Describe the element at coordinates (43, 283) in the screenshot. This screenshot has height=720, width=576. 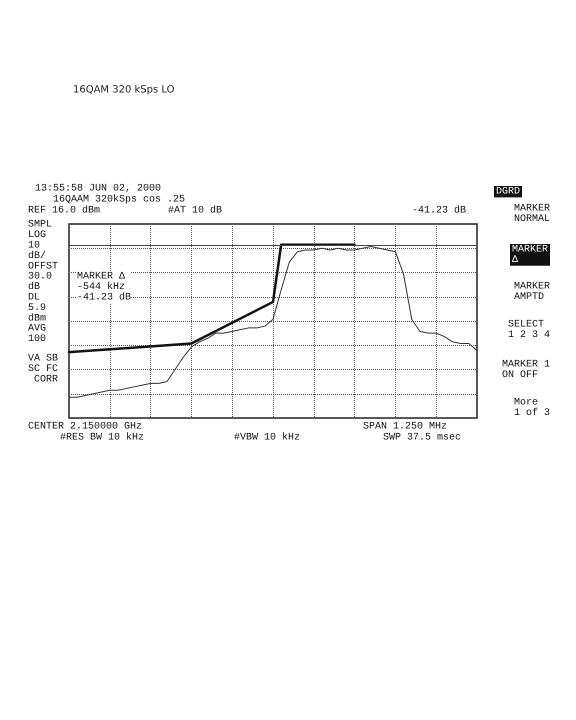
I see `text: SMPL LOG 10 dB/ OFFST 30.0 dB DL 5.9 dBm AVG 100` at that location.